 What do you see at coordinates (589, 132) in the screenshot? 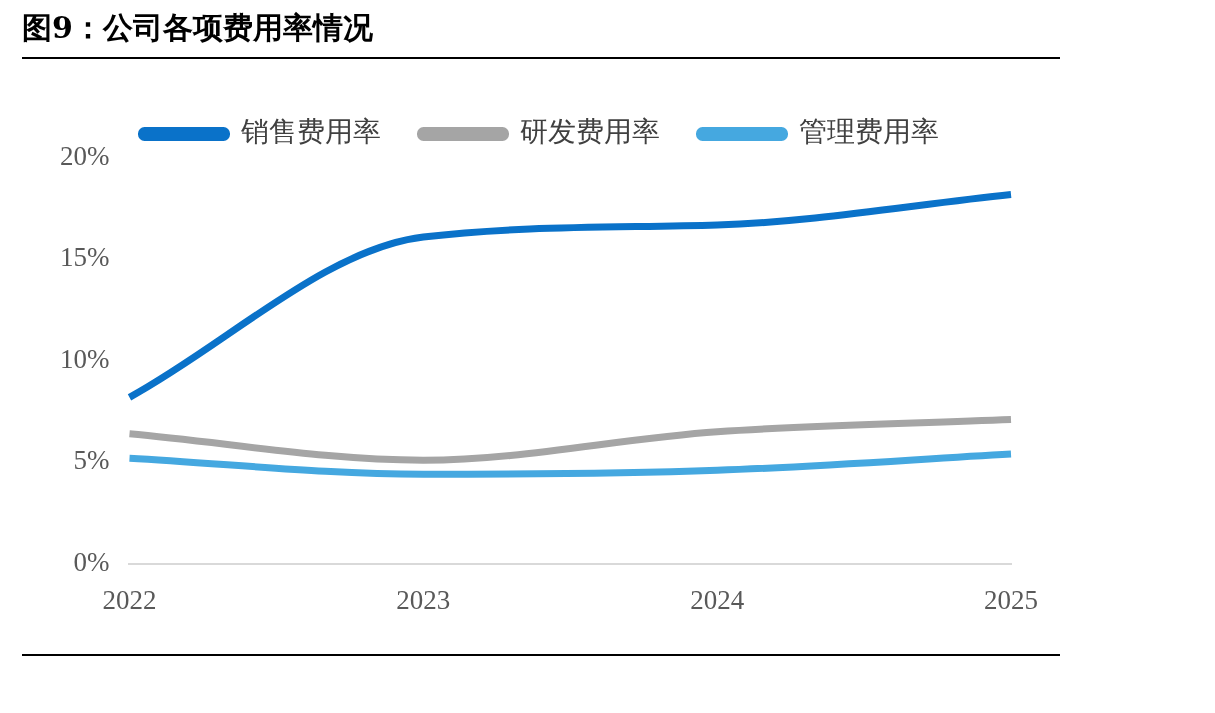
I see `legend-label: 研发费用率` at bounding box center [589, 132].